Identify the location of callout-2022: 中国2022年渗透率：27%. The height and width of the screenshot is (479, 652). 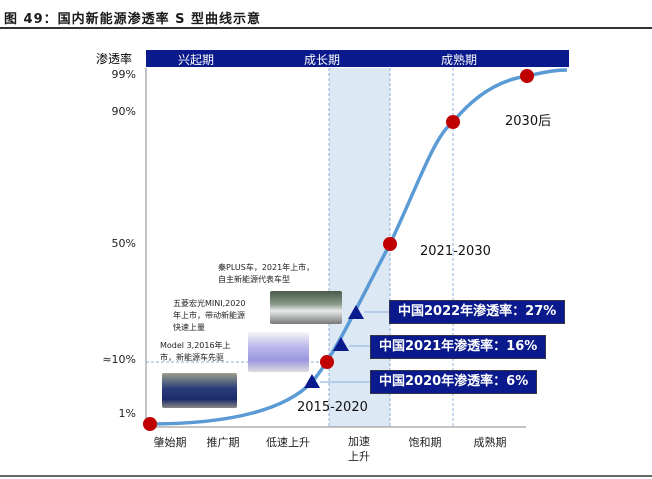
(477, 312).